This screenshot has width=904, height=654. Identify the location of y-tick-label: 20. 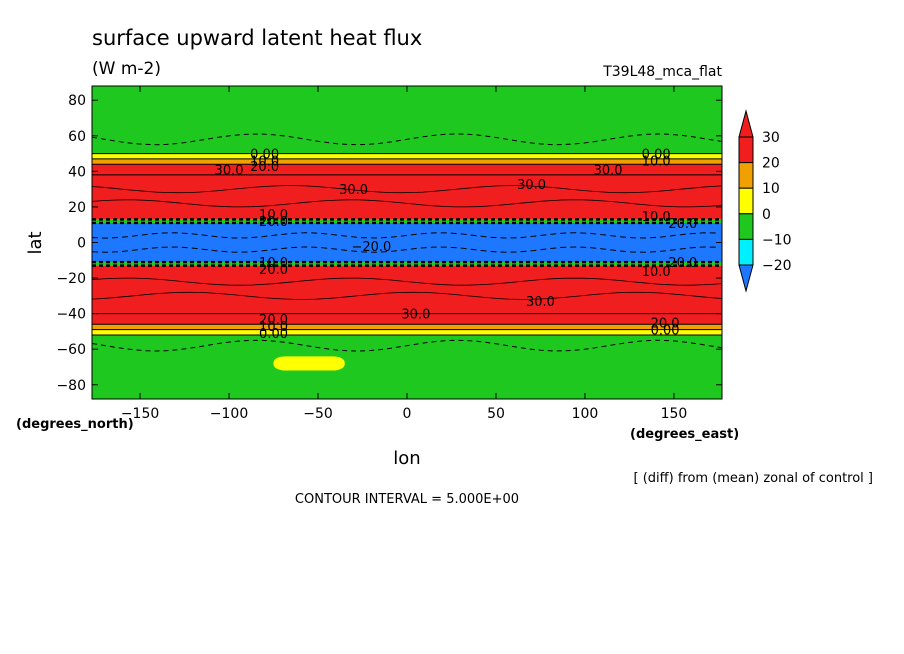
(77, 208).